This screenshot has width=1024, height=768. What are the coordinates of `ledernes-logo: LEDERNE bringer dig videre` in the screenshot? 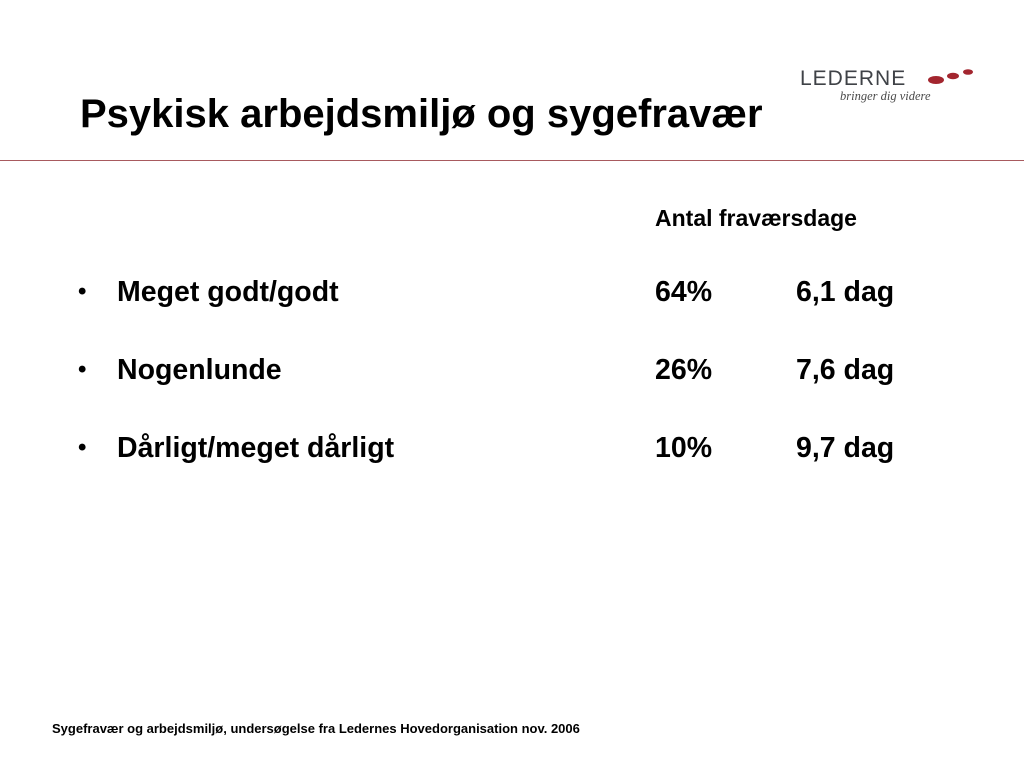 It's located at (895, 87).